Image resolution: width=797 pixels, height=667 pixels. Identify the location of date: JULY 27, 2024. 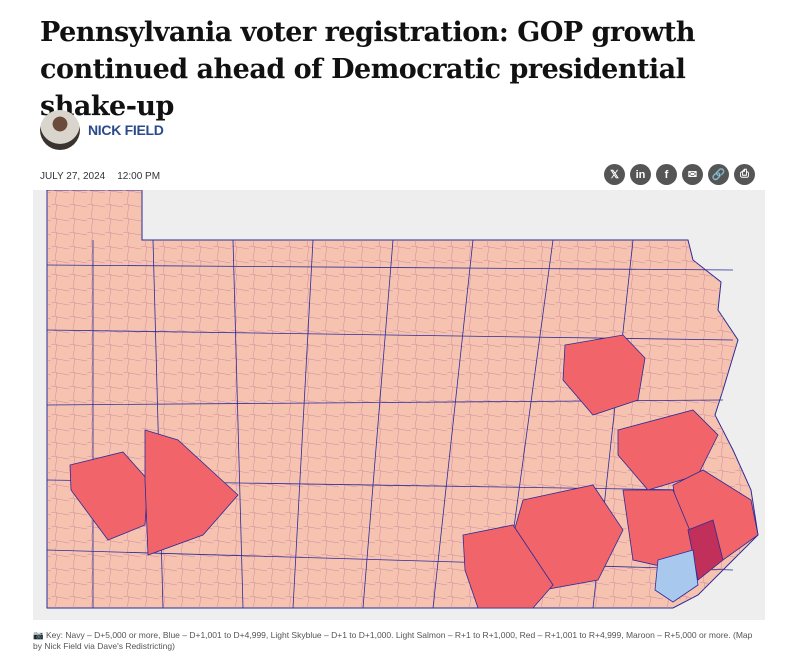
(73, 176).